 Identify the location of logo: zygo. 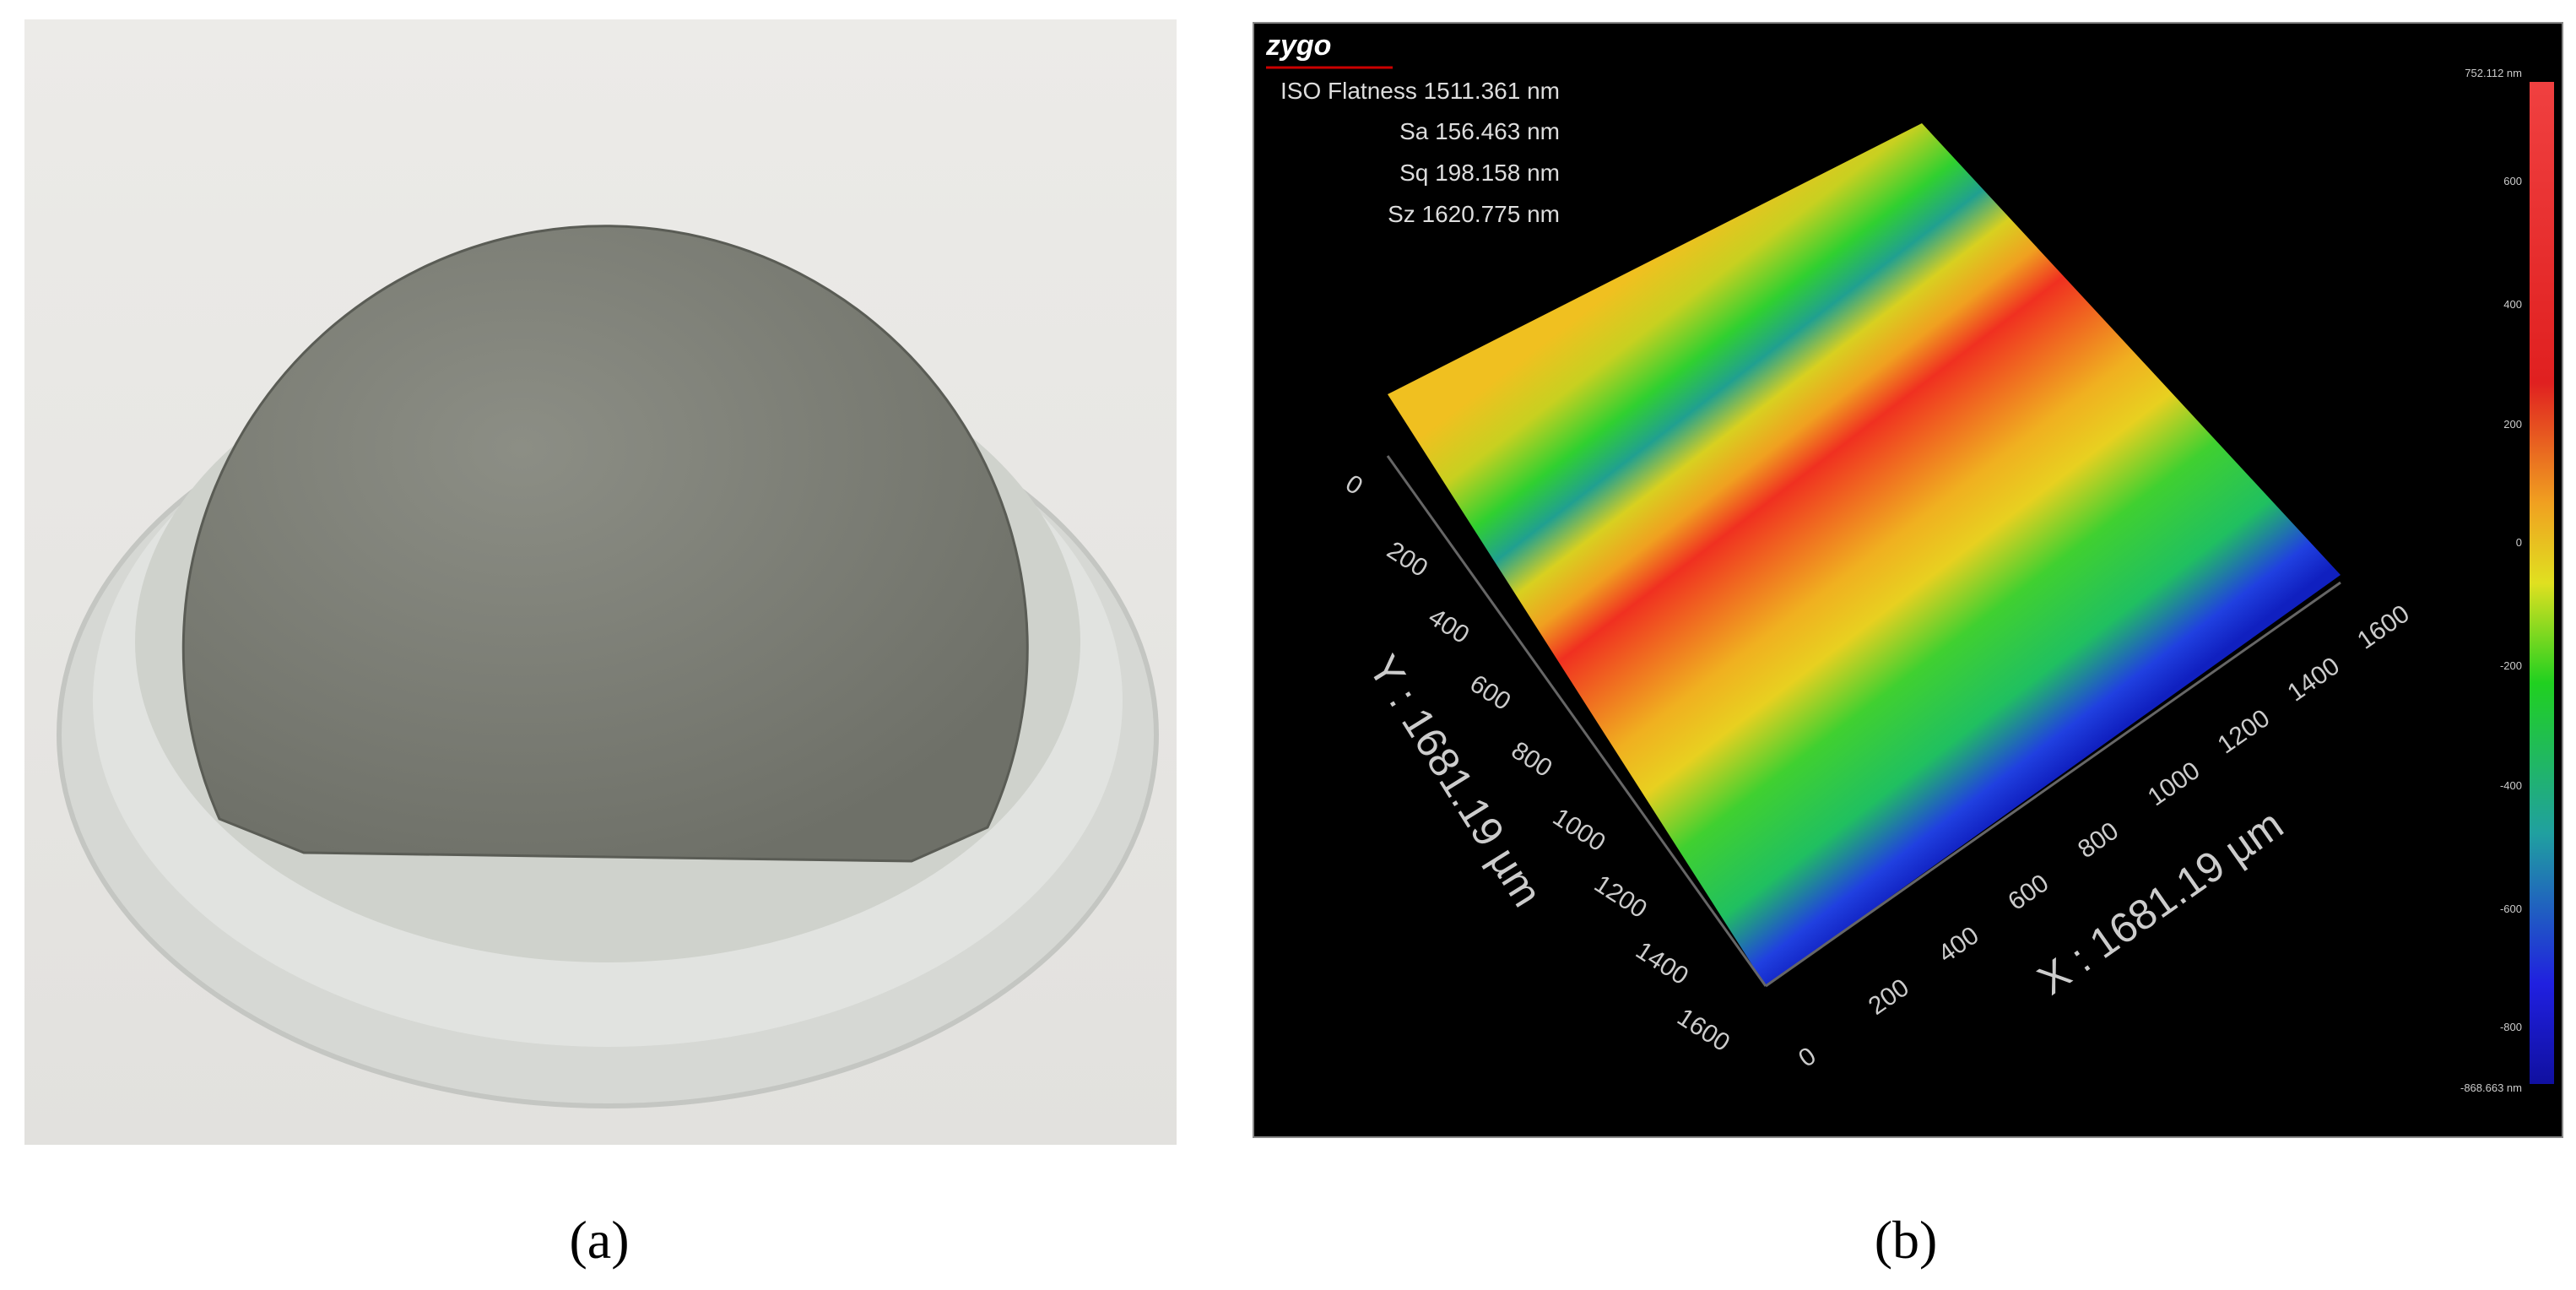
(1298, 46).